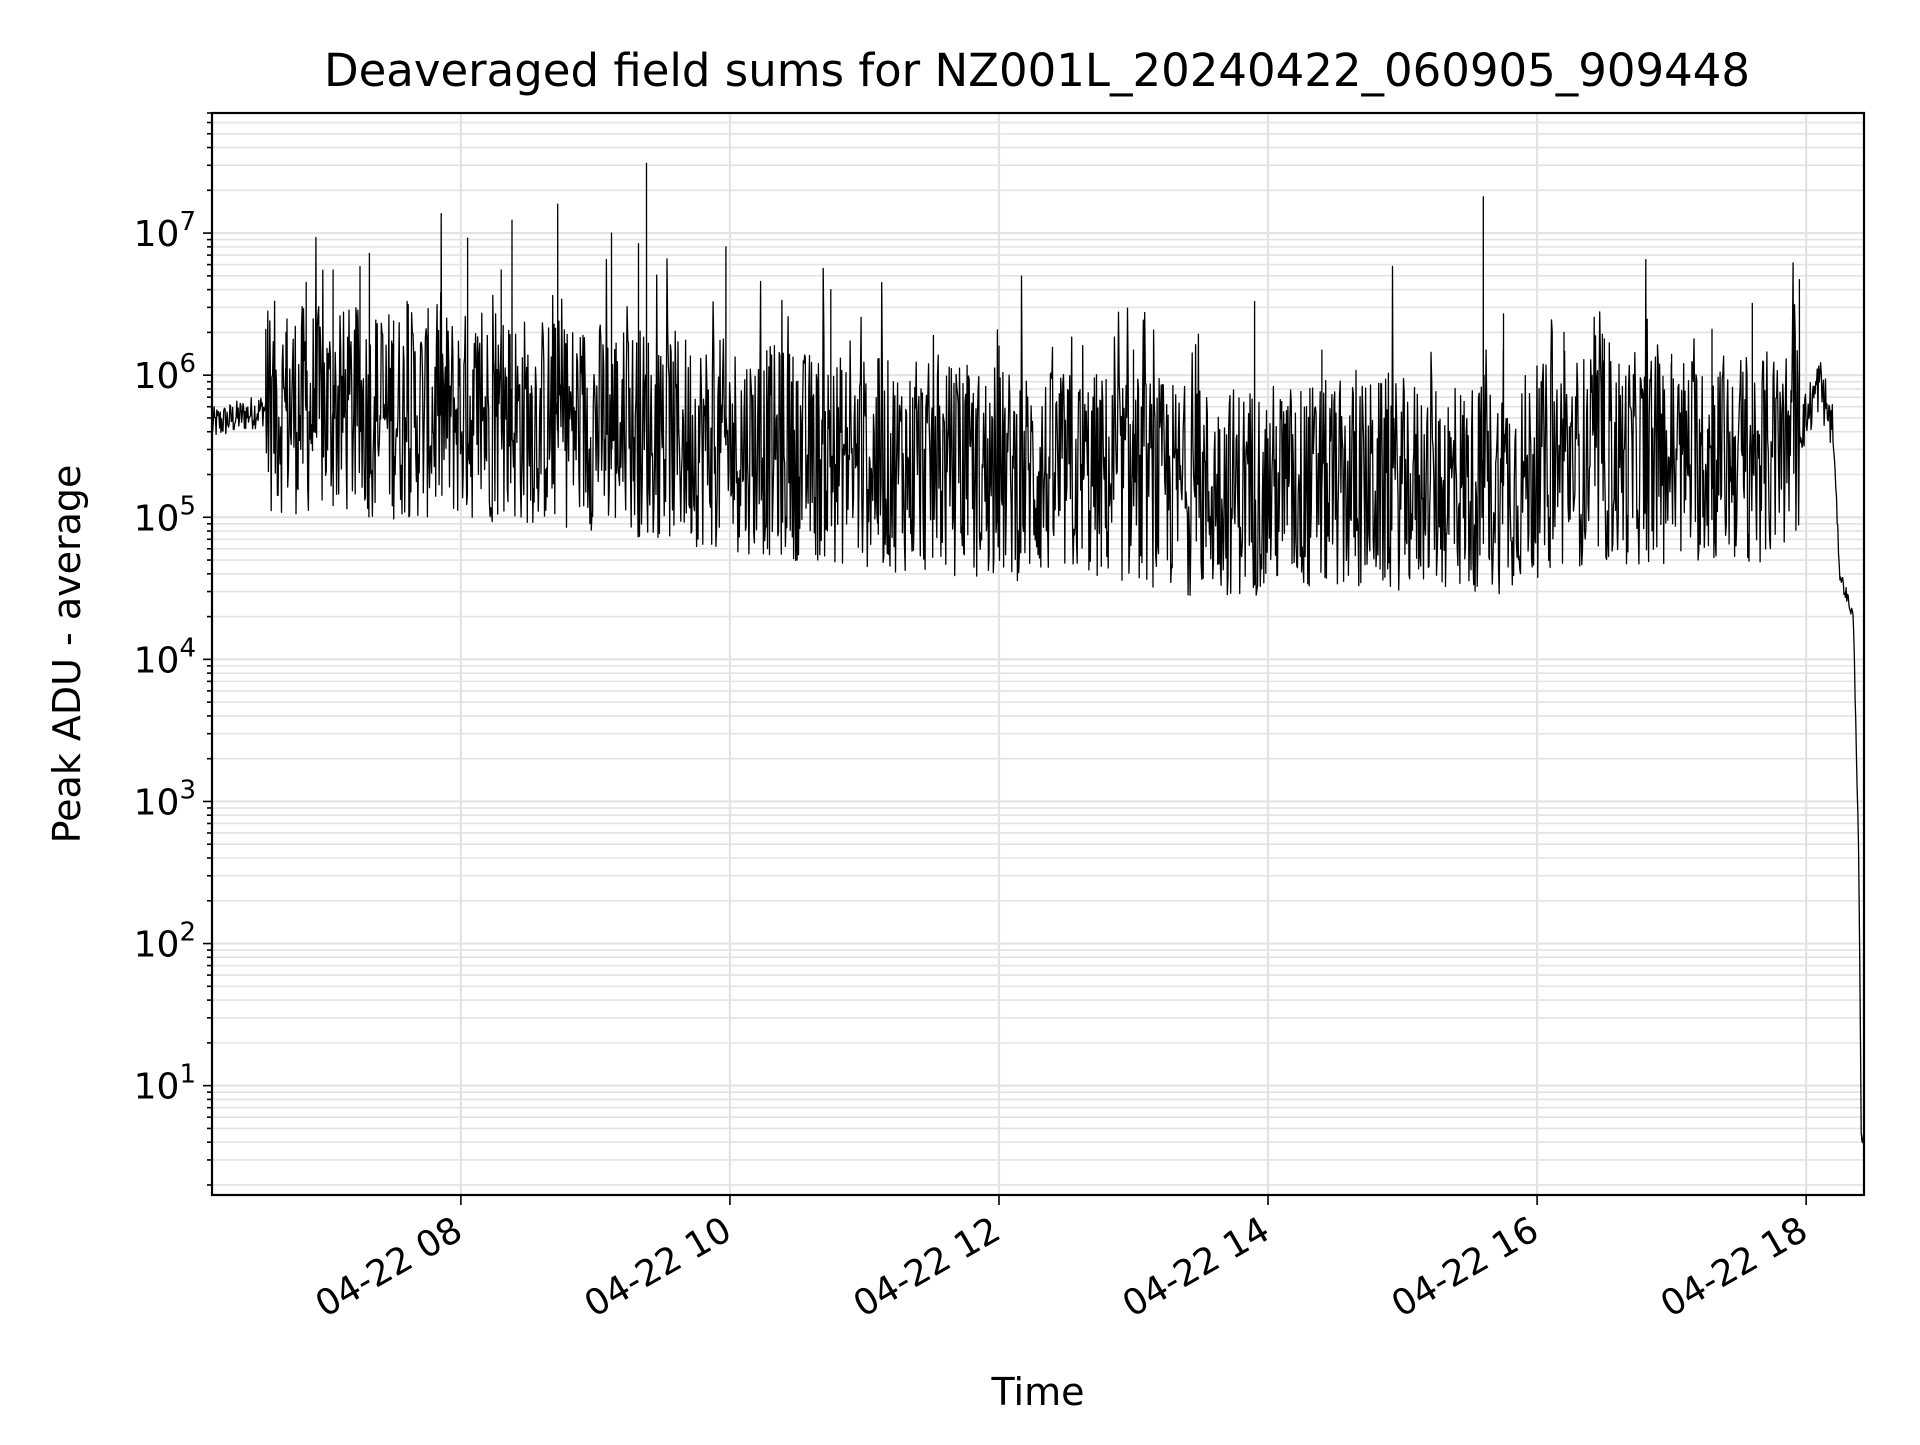 The height and width of the screenshot is (1445, 1920). Describe the element at coordinates (658, 1267) in the screenshot. I see `x-tick-label: 04-22 10` at that location.